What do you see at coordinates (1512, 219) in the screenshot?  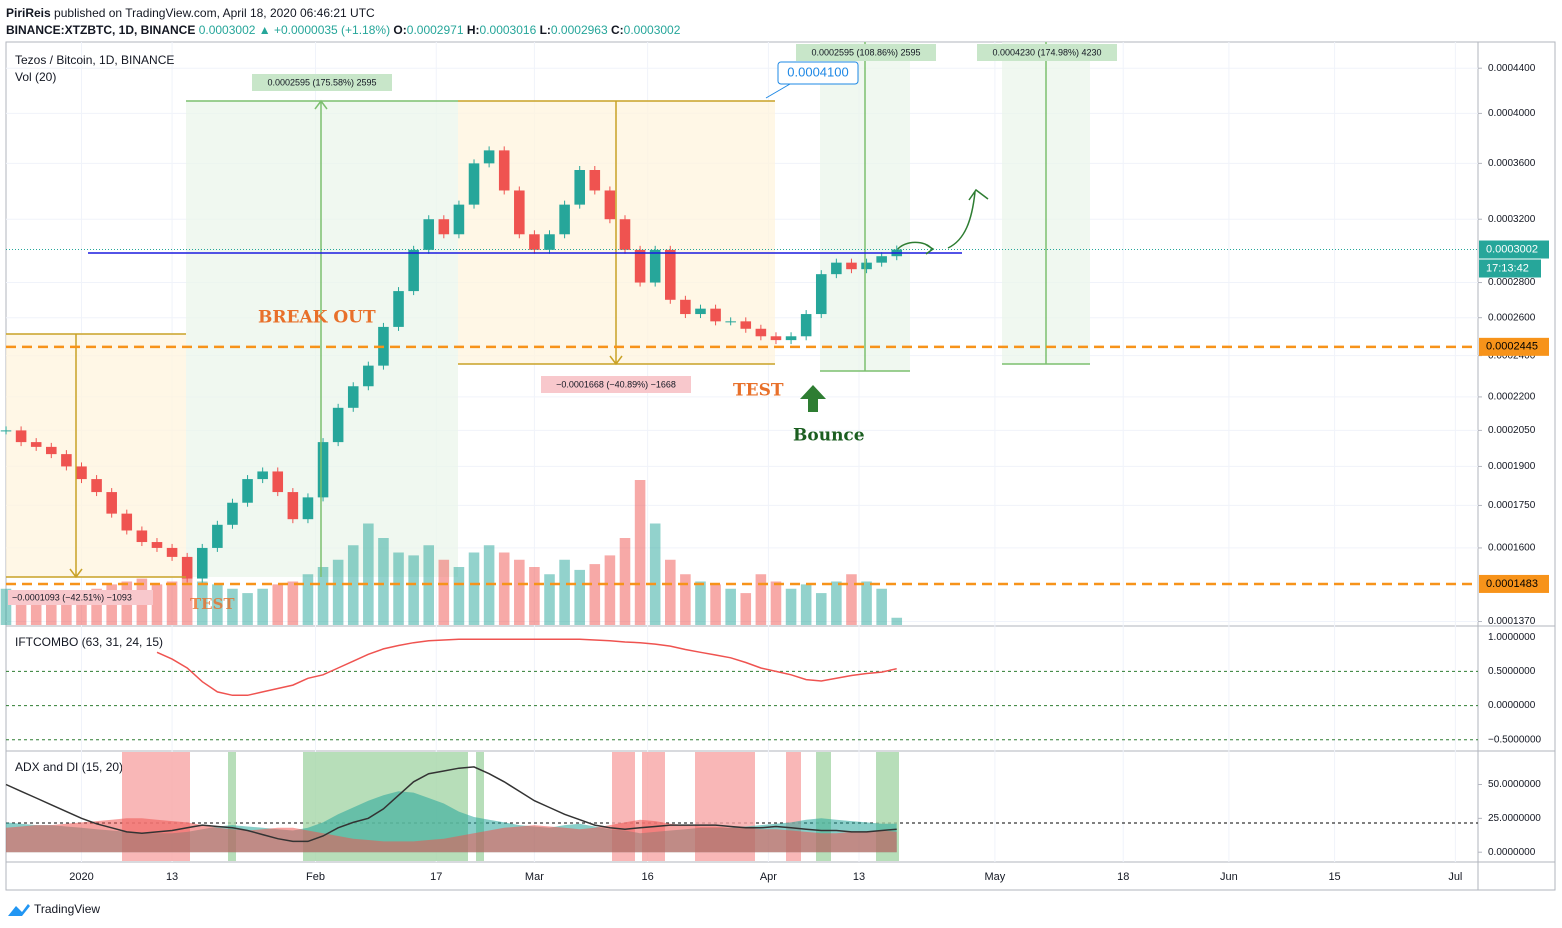 I see `y-tick-label: 0.0003200` at bounding box center [1512, 219].